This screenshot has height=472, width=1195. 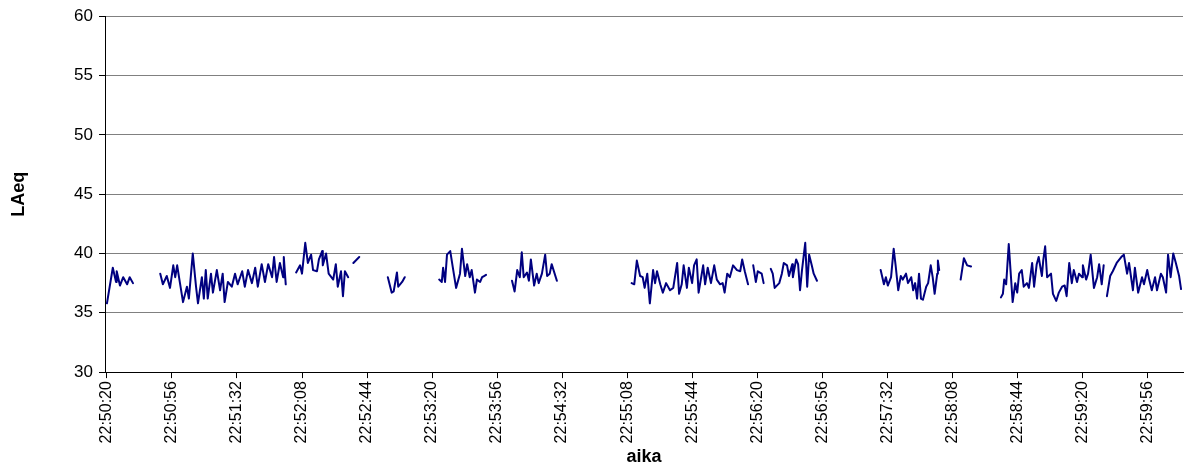 What do you see at coordinates (106, 412) in the screenshot?
I see `x-tick-label: 22:50:20` at bounding box center [106, 412].